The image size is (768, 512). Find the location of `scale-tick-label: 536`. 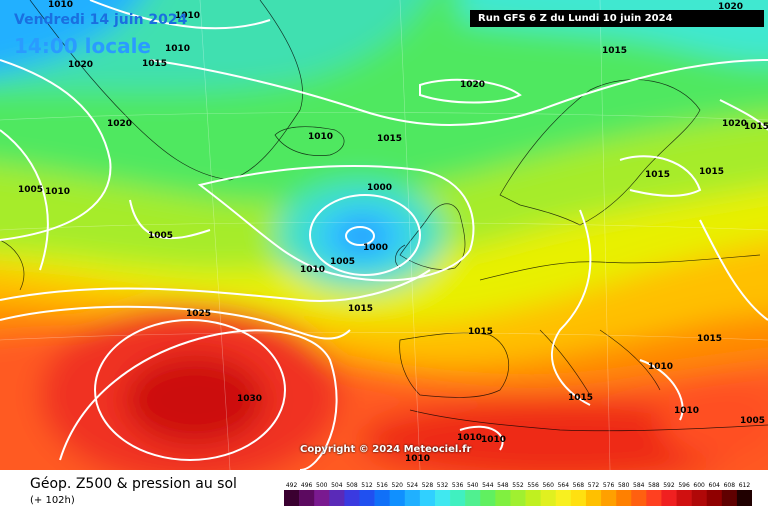

scale-tick-label: 536 is located at coordinates (458, 485).